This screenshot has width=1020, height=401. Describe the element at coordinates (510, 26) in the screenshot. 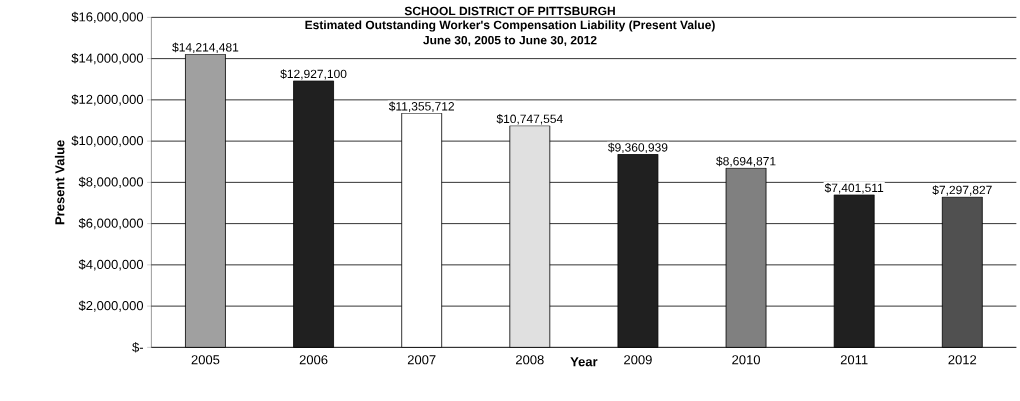

I see `chart-subtitle: Estimated Outstanding Worker's Compensation Liability (Present Value)` at that location.